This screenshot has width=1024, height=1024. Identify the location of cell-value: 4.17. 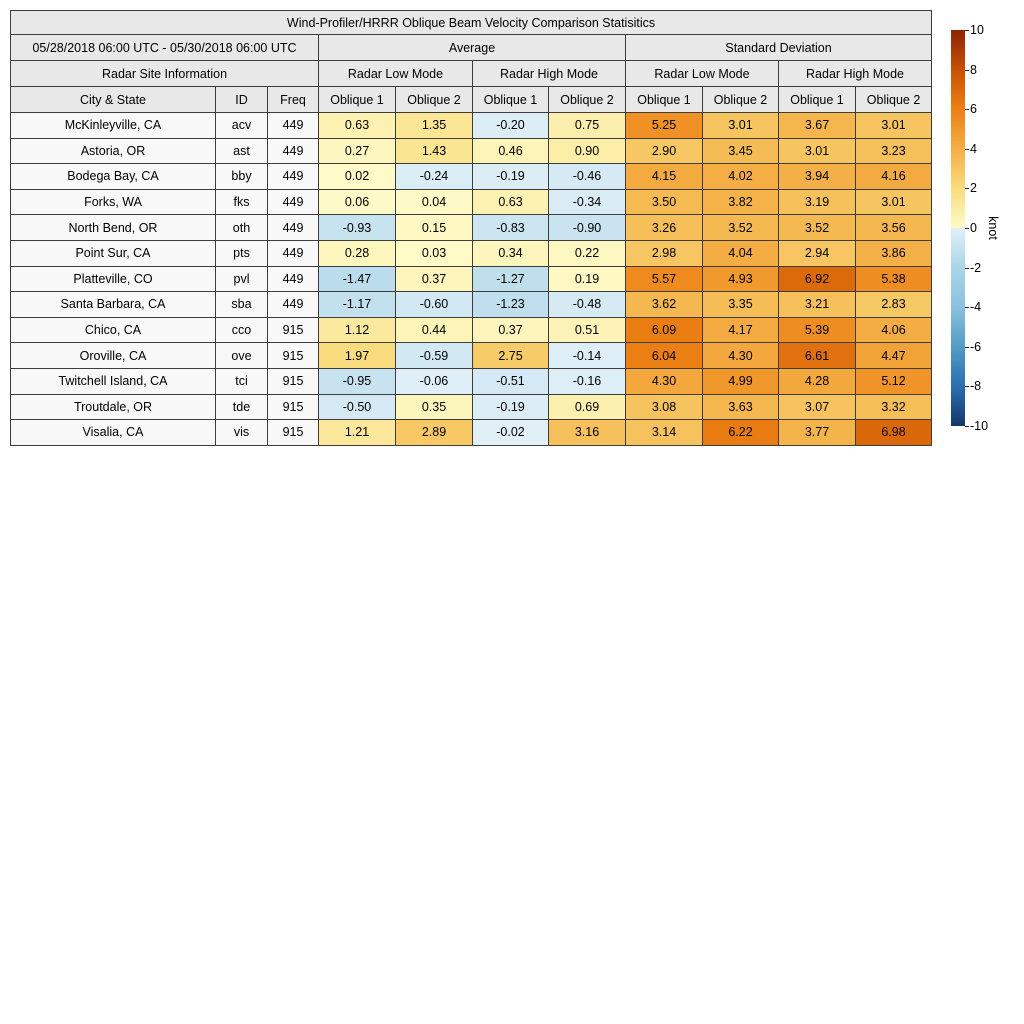
(740, 330).